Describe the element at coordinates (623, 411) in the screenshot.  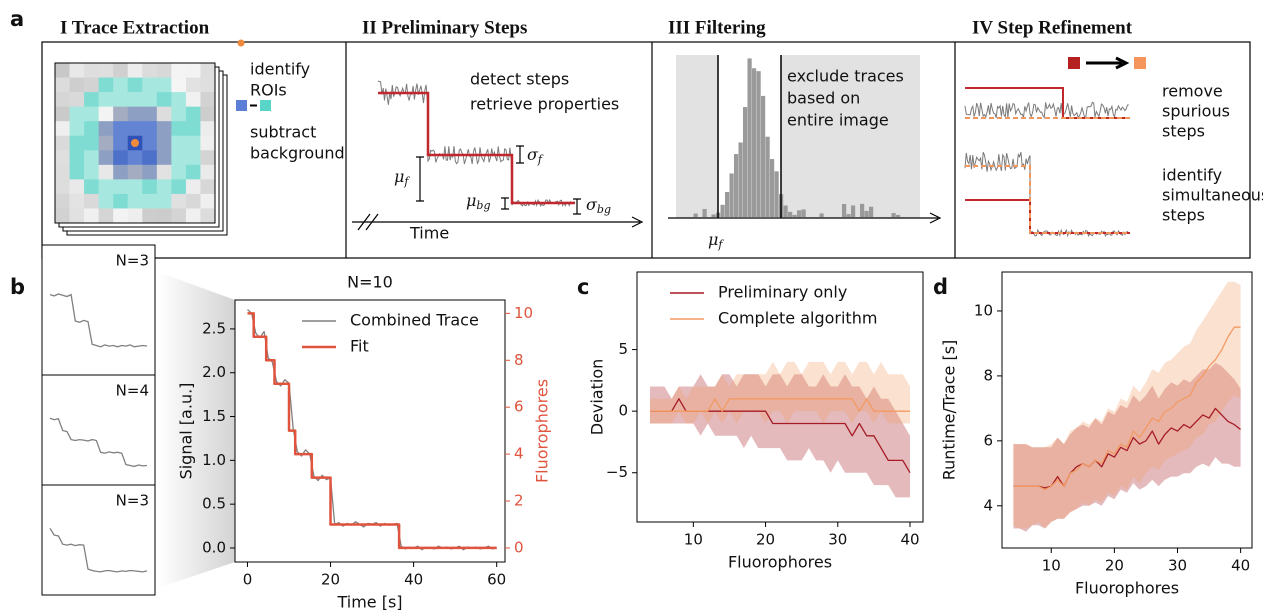
I see `y-tick-label: 0` at that location.